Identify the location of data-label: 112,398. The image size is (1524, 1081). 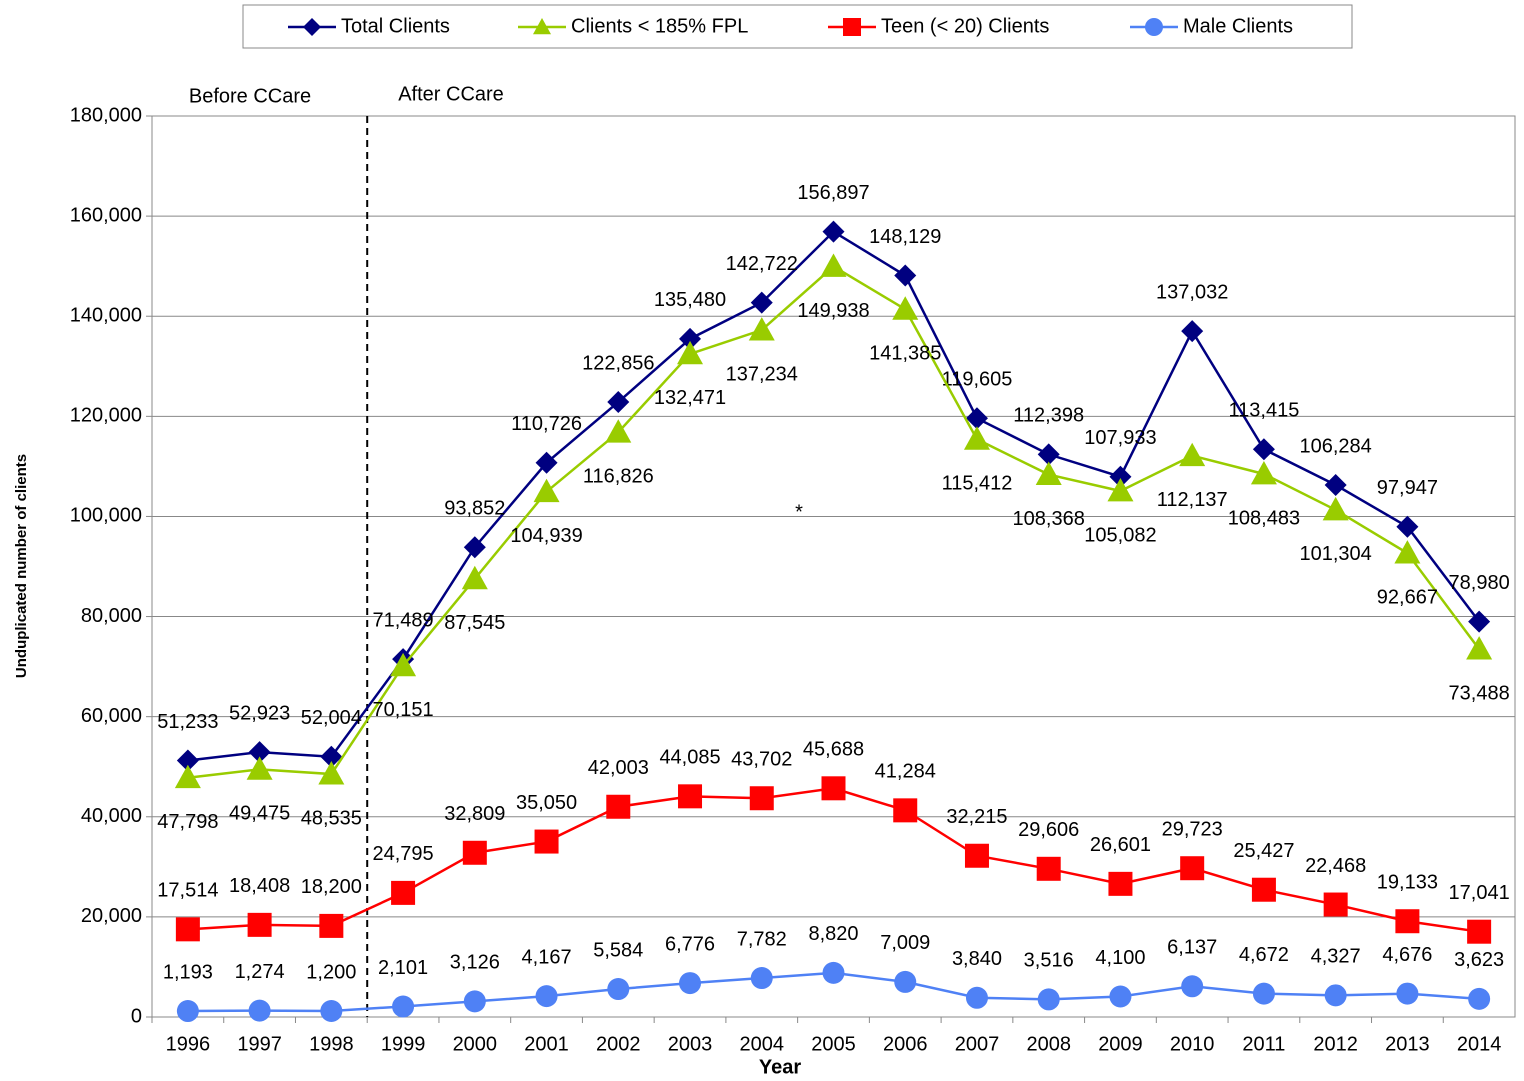
(1048, 416).